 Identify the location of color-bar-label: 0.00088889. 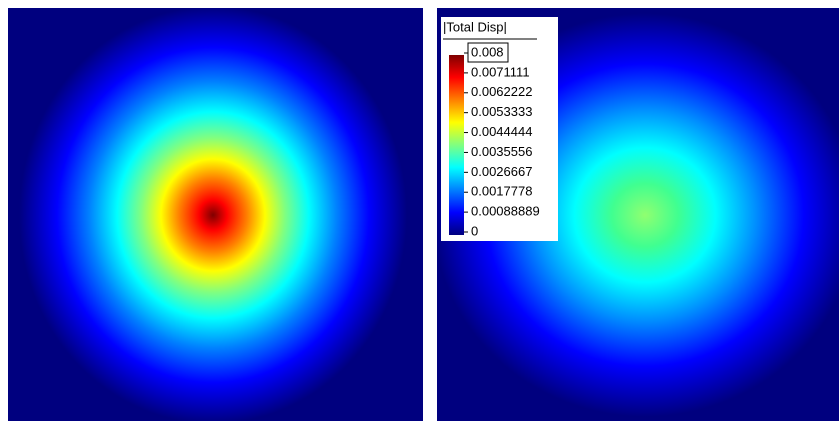
(505, 211).